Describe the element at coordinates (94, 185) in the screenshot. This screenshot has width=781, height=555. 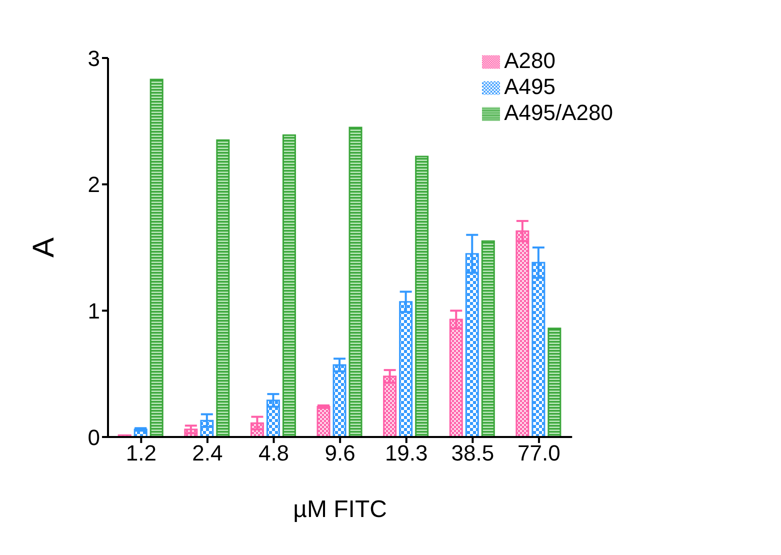
I see `y-tick-label: 2` at that location.